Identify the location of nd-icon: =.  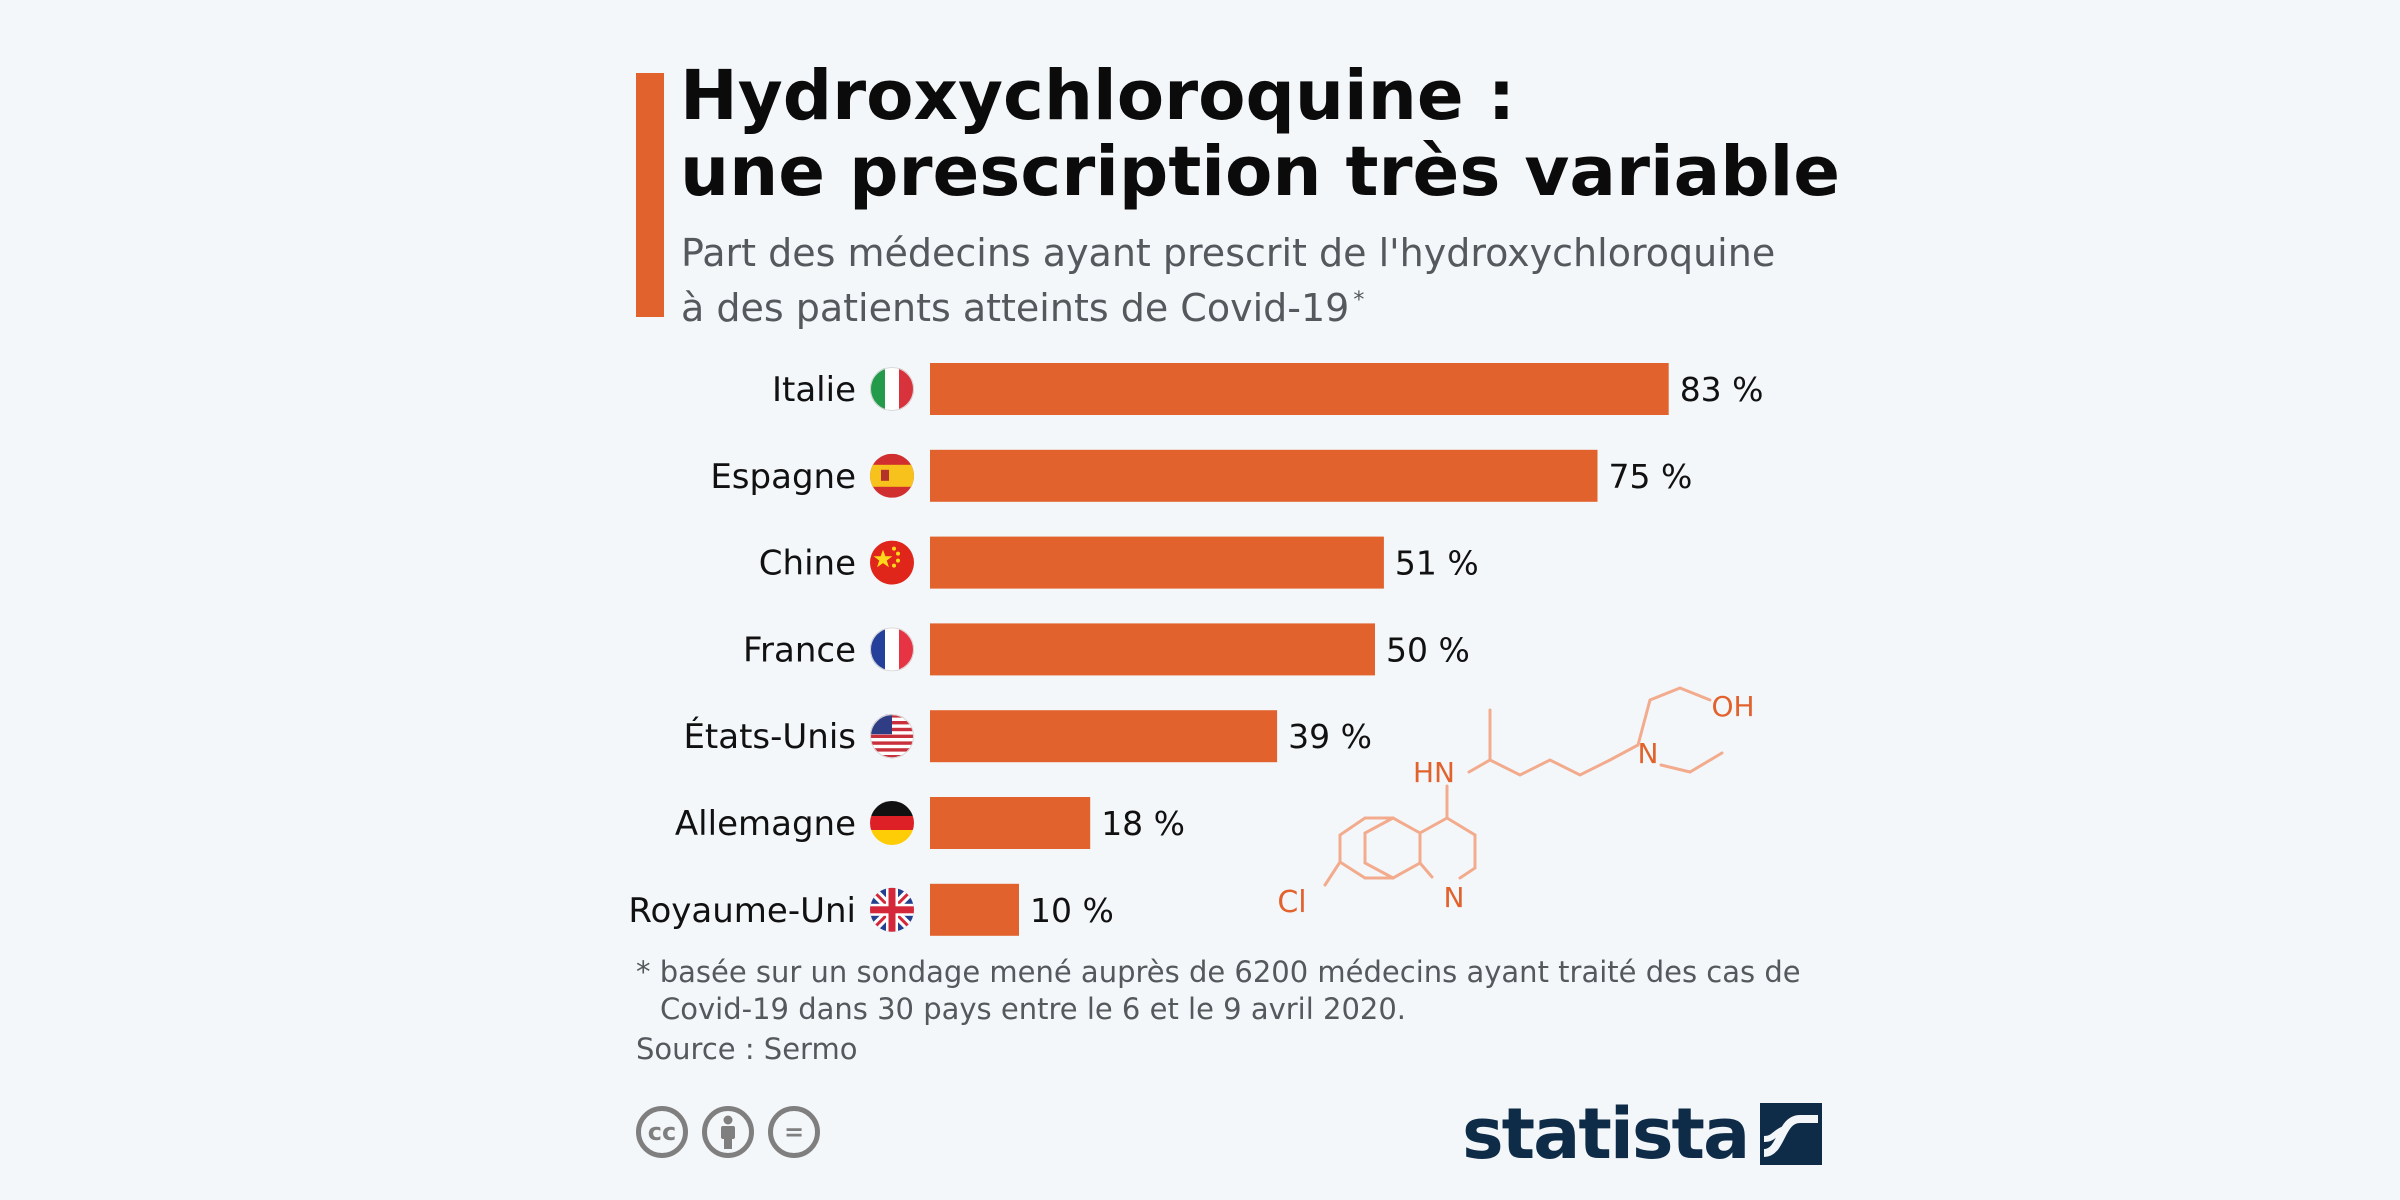
(794, 1132).